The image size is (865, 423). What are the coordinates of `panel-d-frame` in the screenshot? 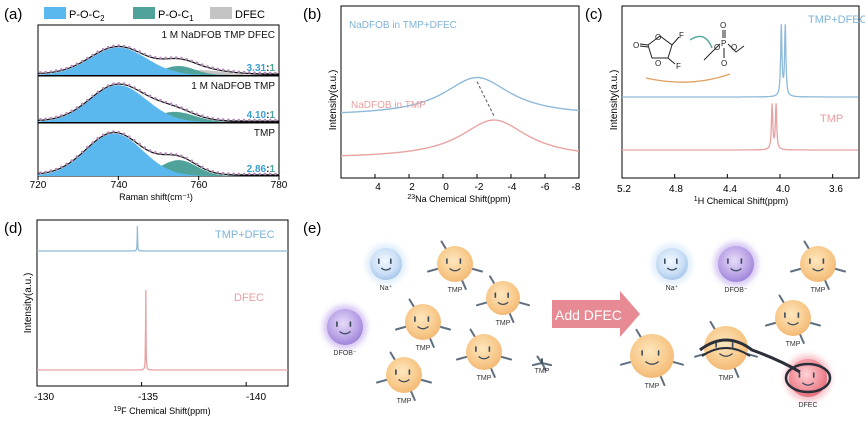 It's located at (162, 303).